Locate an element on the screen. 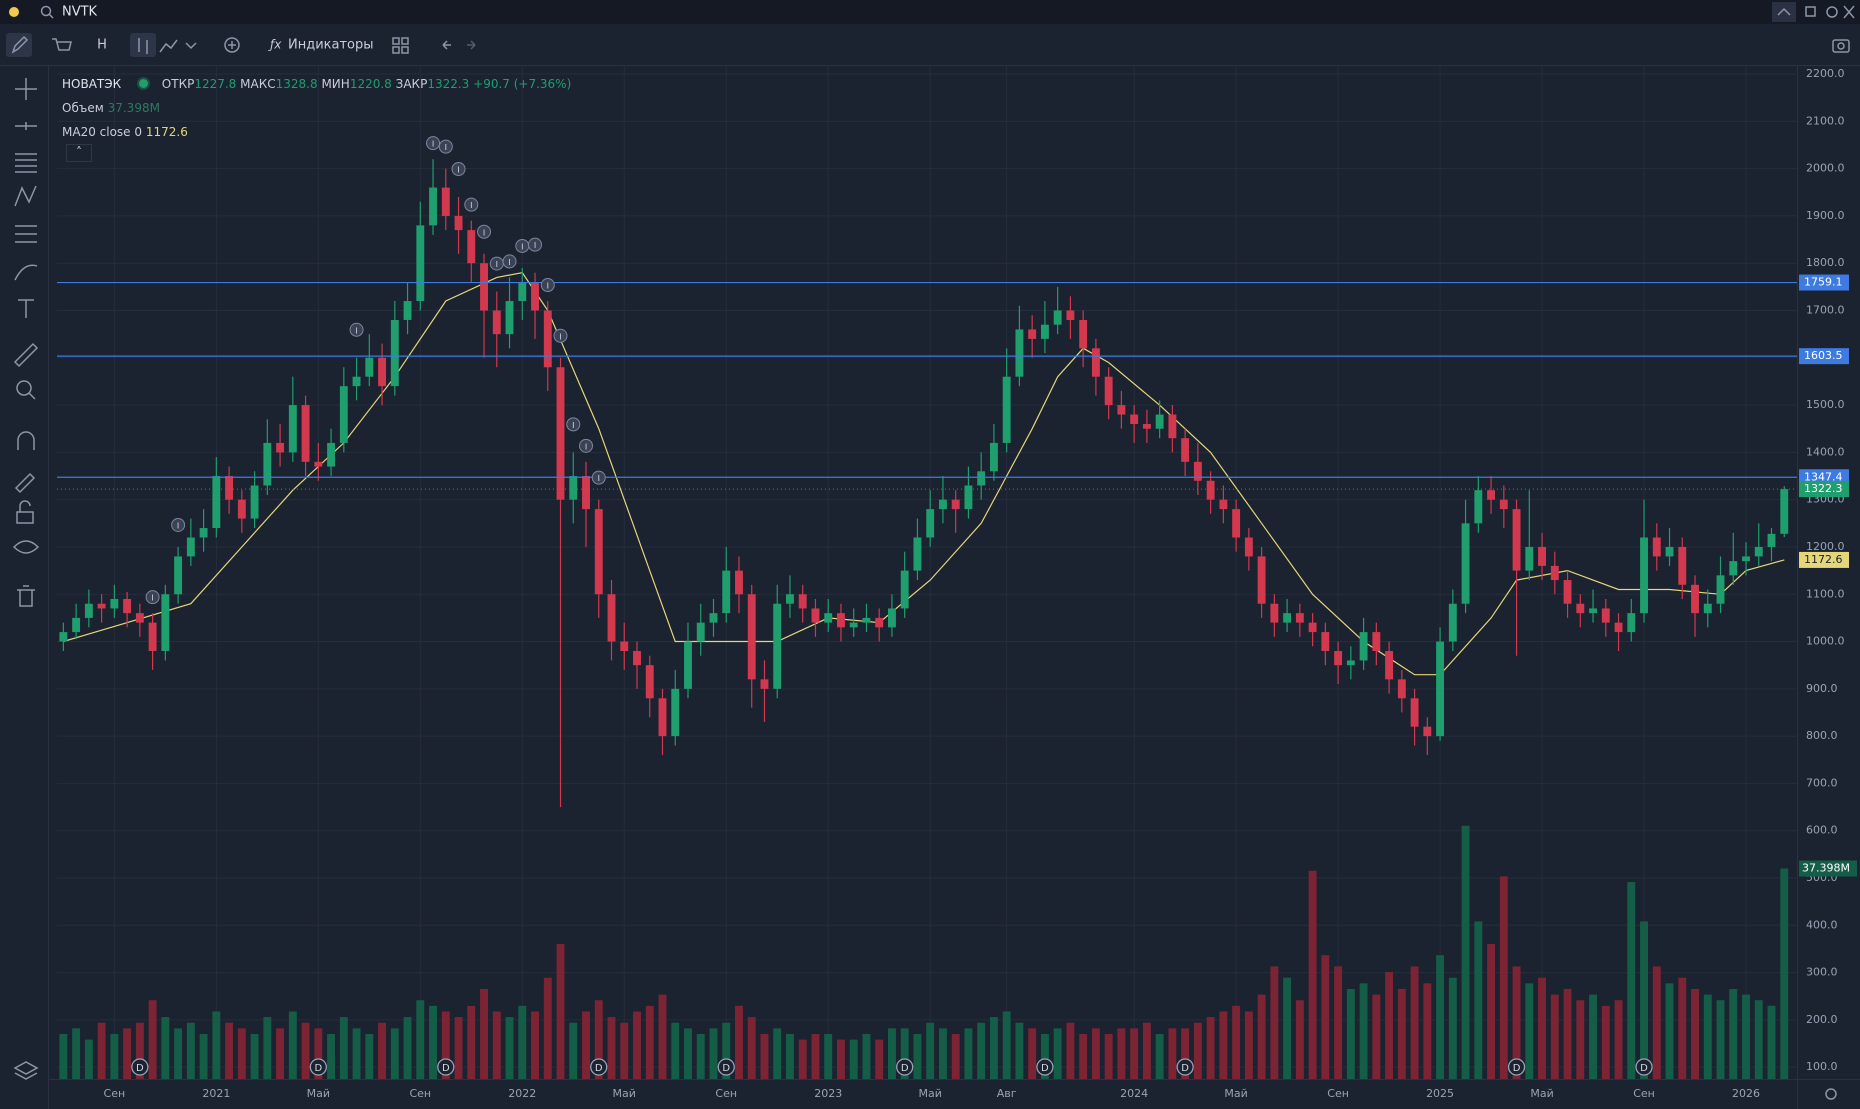 The width and height of the screenshot is (1860, 1109). status-dot is located at coordinates (143, 83).